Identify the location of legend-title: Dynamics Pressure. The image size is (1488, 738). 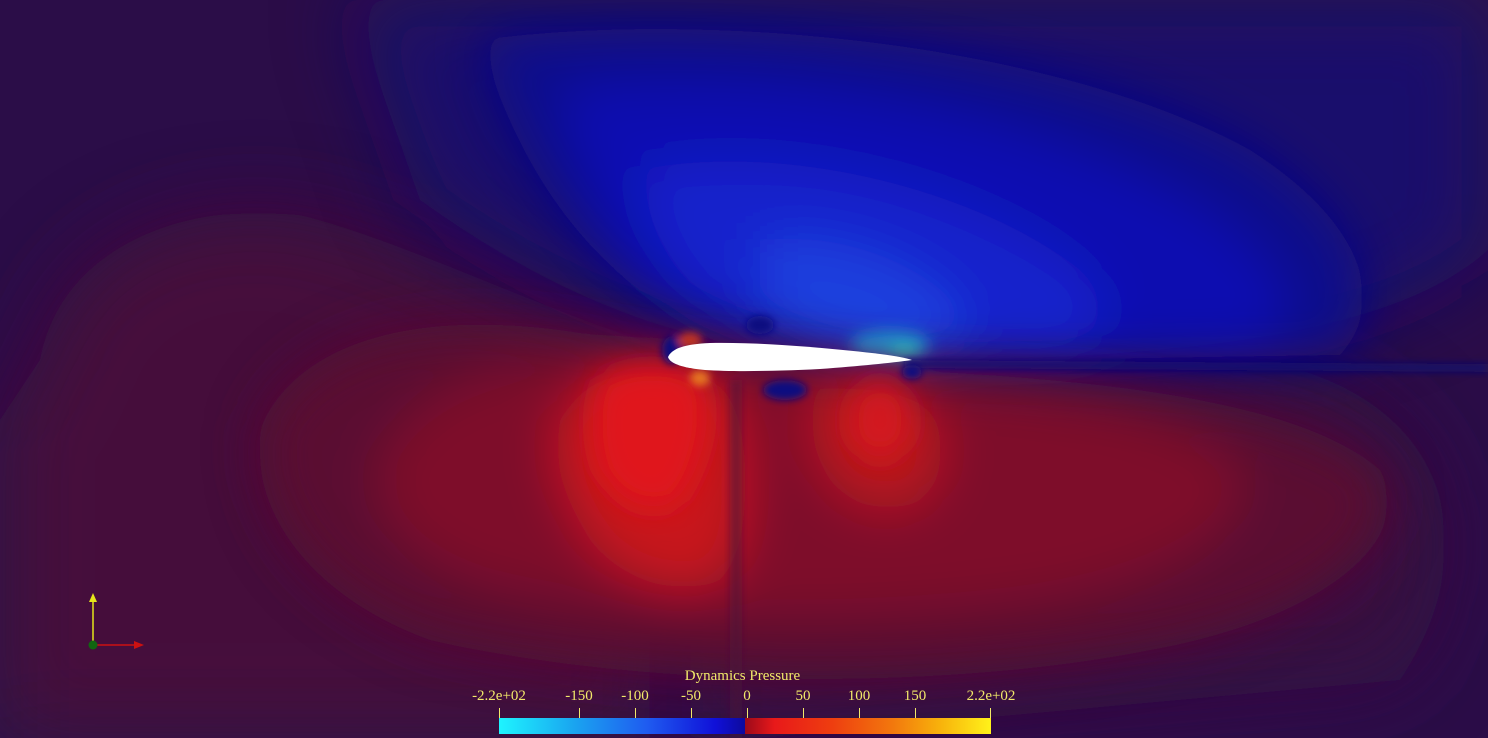
(742, 676).